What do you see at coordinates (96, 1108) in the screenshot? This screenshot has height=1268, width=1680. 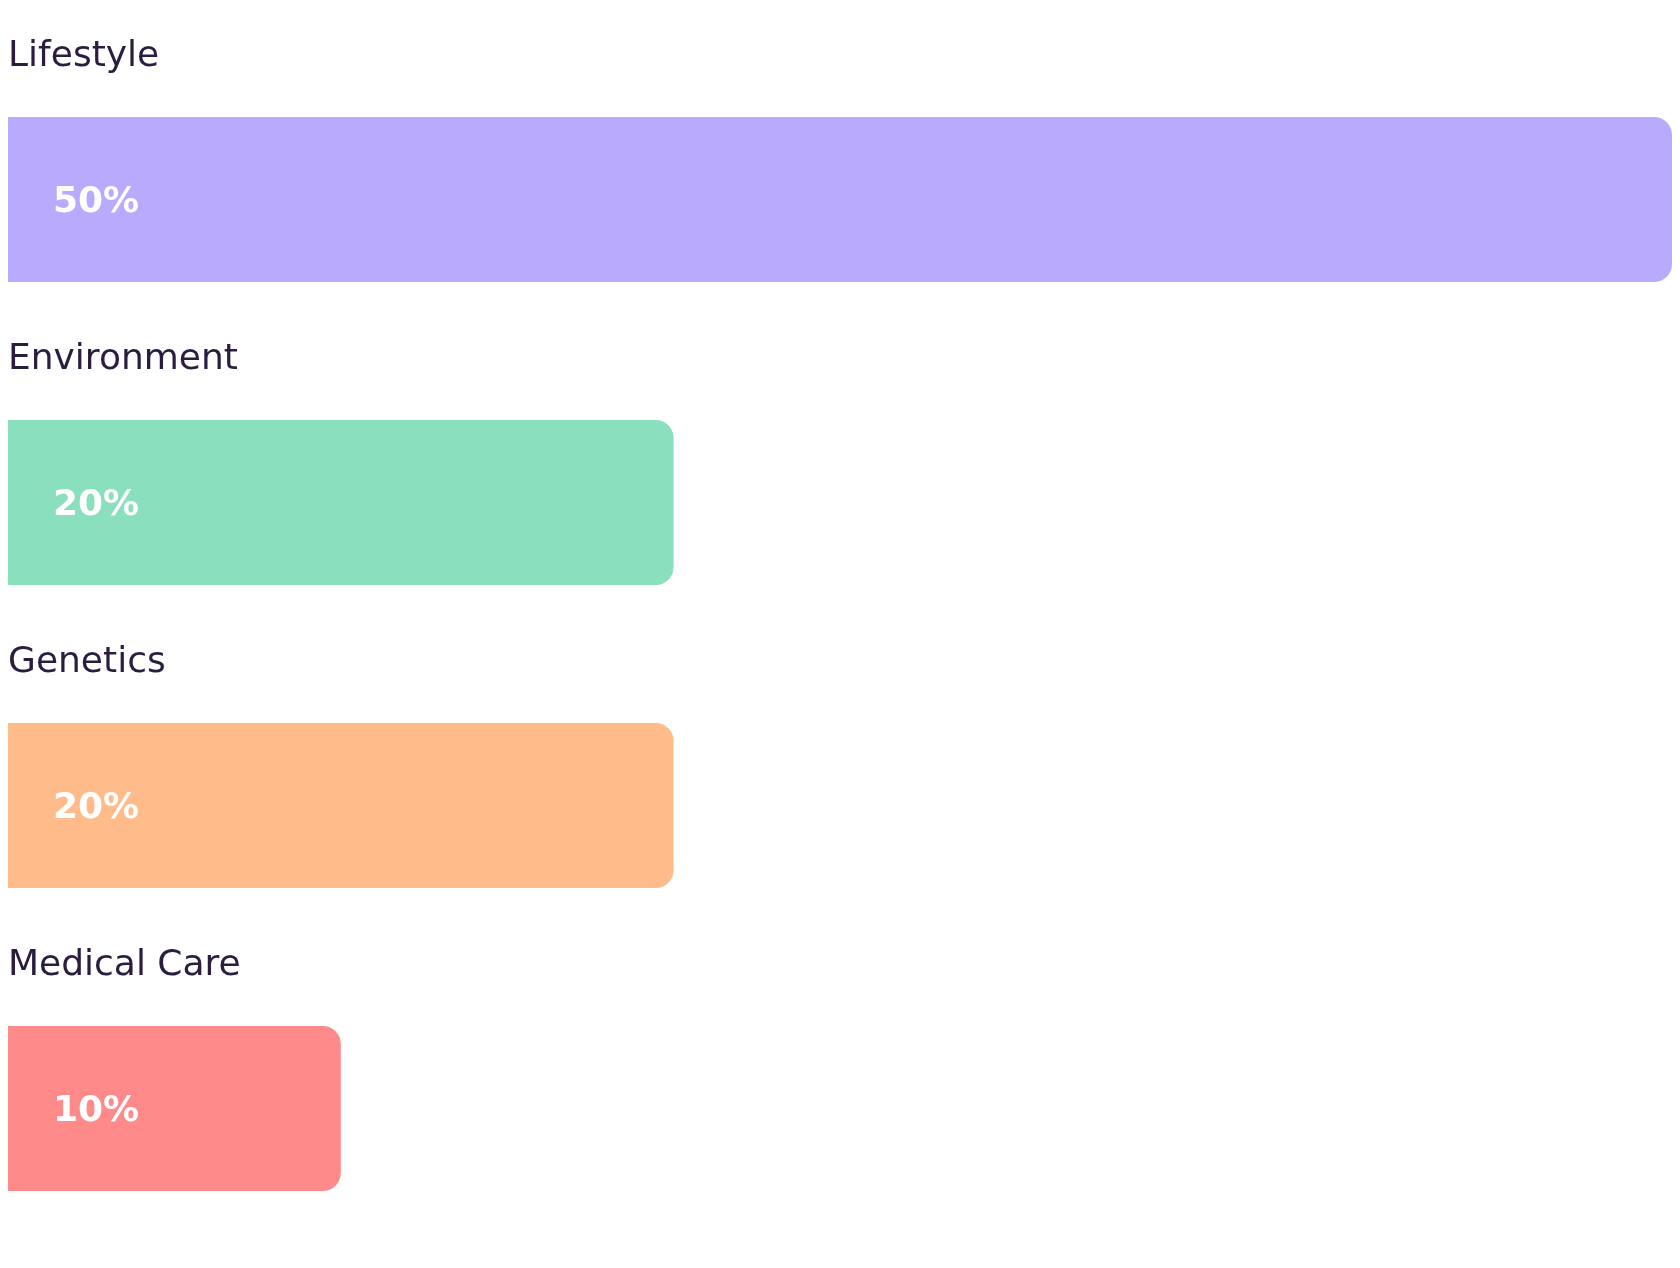 I see `data-label: 10%` at bounding box center [96, 1108].